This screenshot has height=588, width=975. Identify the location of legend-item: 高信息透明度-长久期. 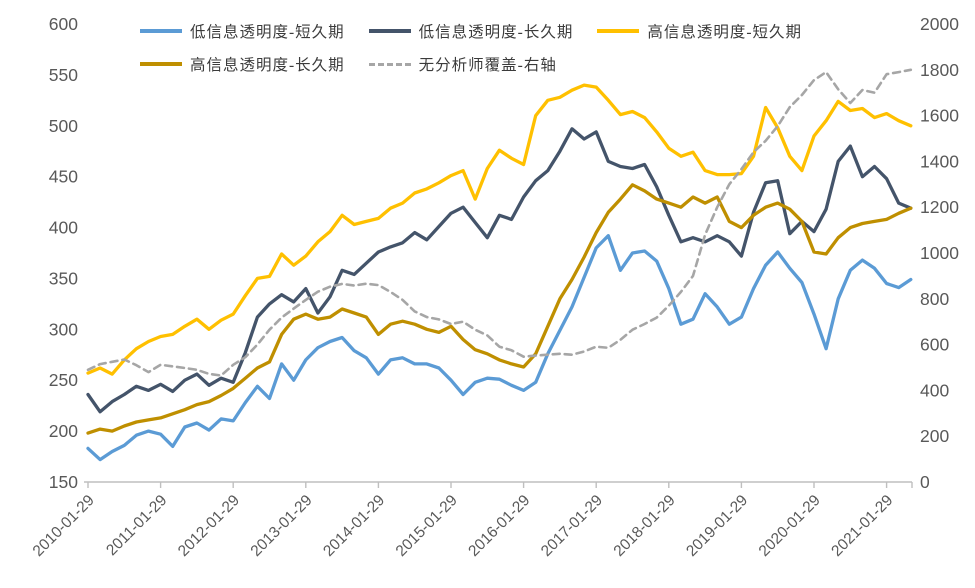
(242, 64).